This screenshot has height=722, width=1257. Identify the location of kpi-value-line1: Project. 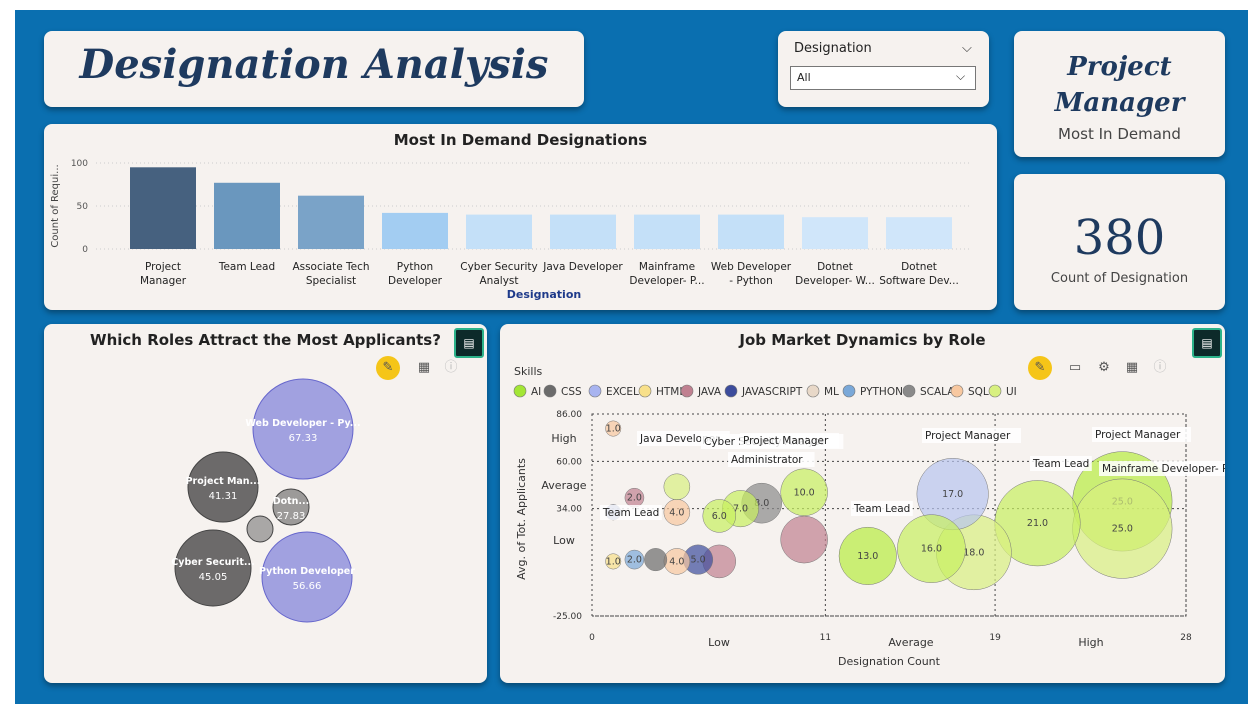
(1119, 67).